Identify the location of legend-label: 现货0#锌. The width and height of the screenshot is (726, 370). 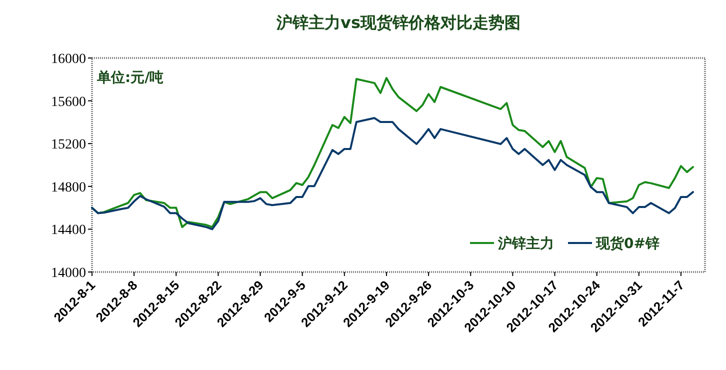
(627, 244).